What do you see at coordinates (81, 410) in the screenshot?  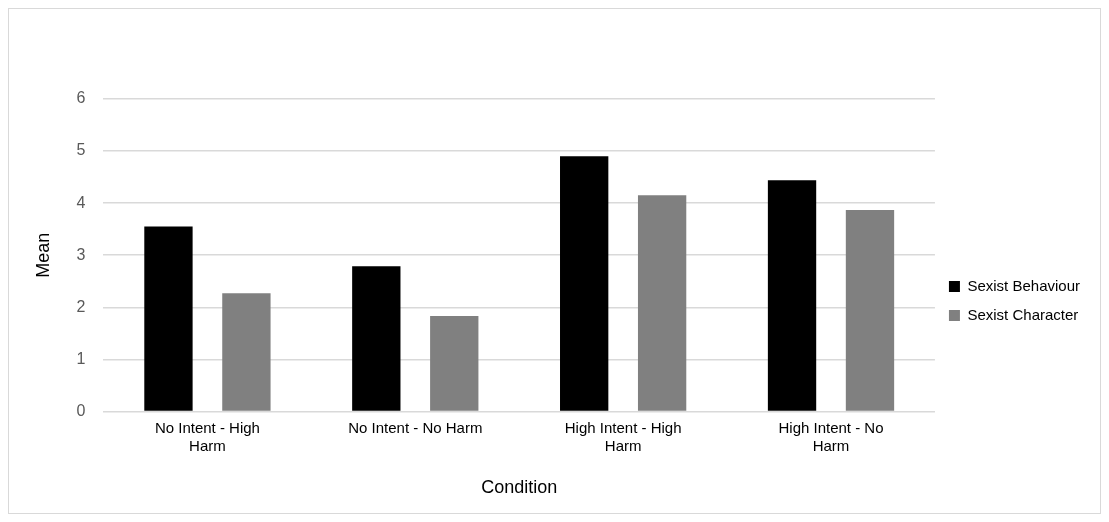 I see `y-tick-label: 0` at bounding box center [81, 410].